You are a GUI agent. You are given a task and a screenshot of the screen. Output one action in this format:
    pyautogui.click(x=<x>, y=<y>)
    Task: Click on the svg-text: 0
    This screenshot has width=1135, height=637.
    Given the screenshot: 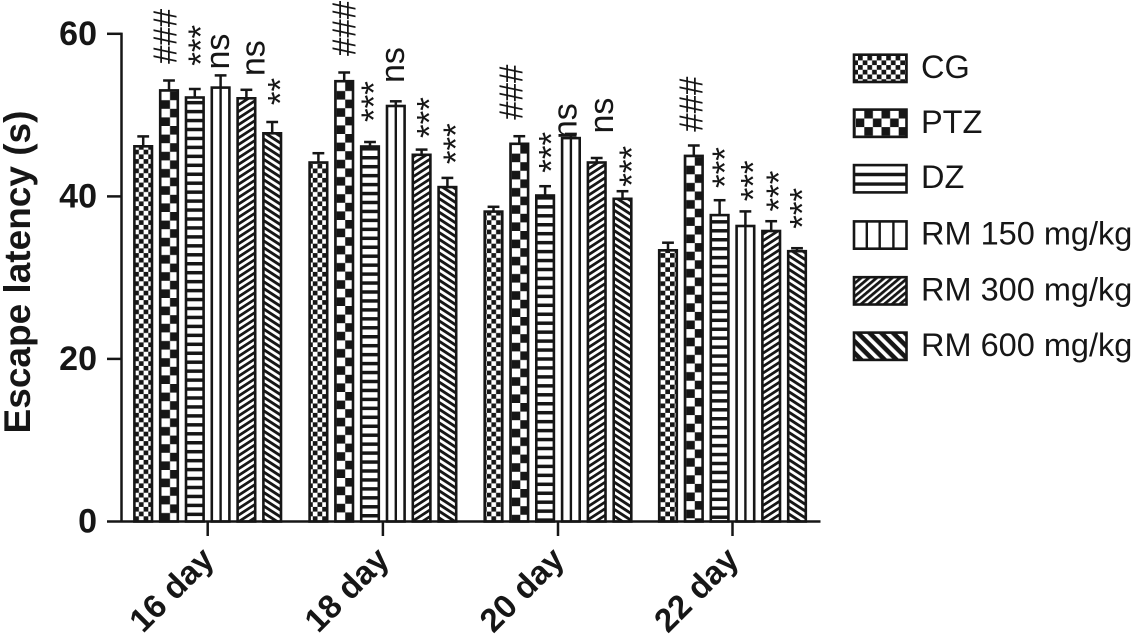 What is the action you would take?
    pyautogui.click(x=87, y=522)
    